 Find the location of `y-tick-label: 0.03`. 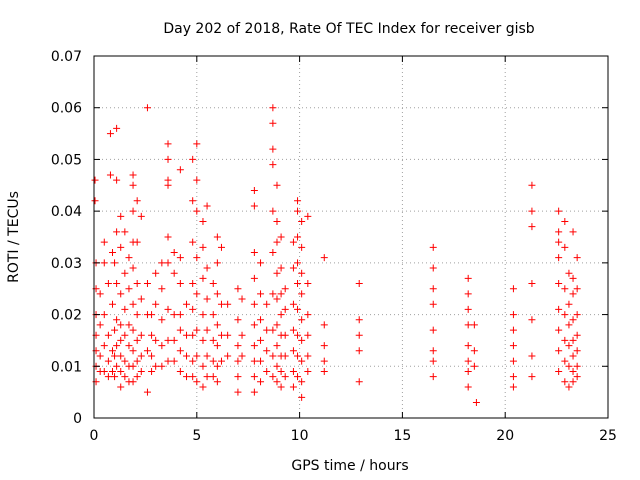

y-tick-label: 0.03 is located at coordinates (66, 264).